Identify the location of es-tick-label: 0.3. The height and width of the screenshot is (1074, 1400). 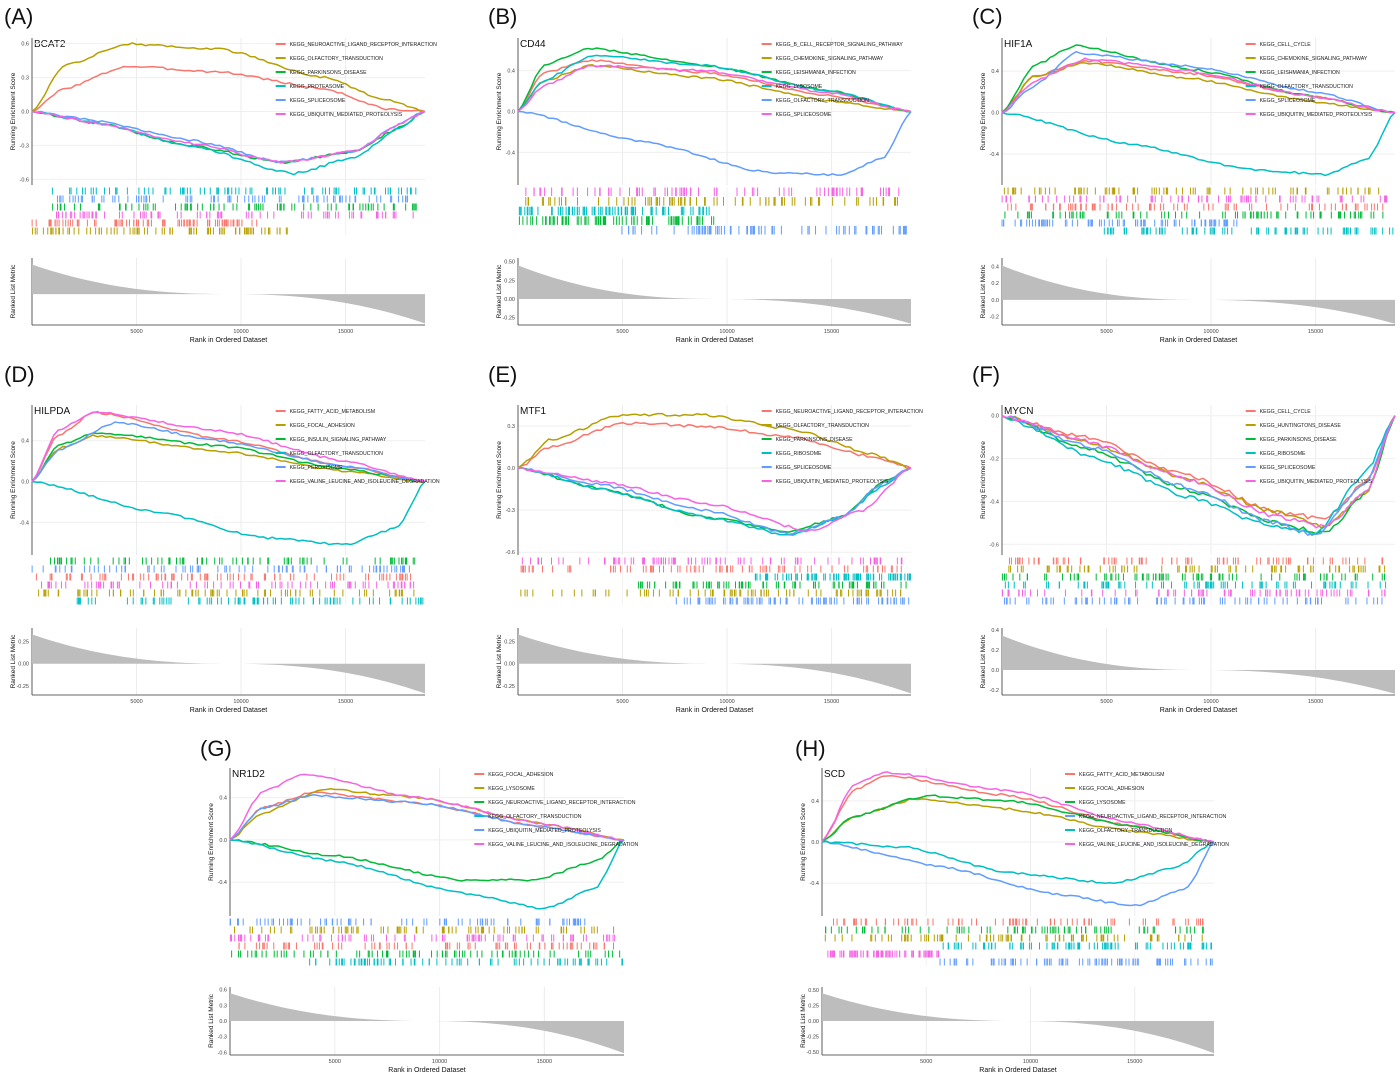
(511, 427).